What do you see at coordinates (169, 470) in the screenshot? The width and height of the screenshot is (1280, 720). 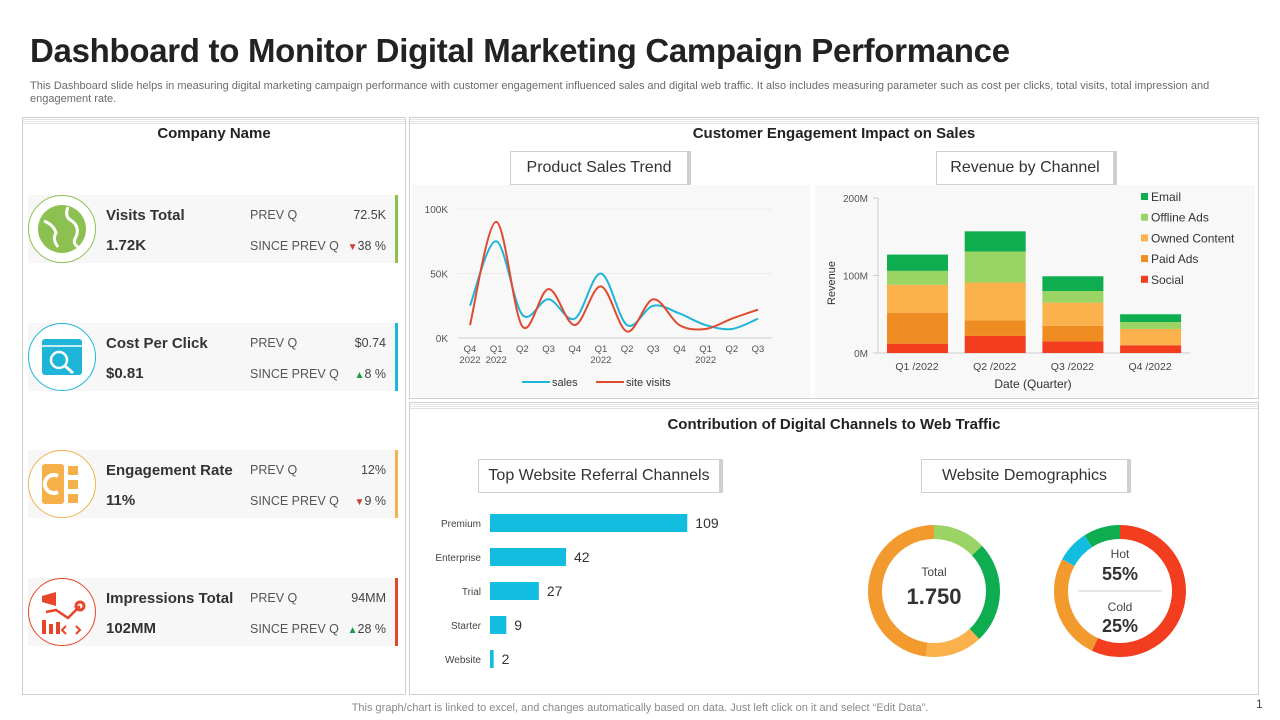 I see `kpi-name: Engagement Rate` at bounding box center [169, 470].